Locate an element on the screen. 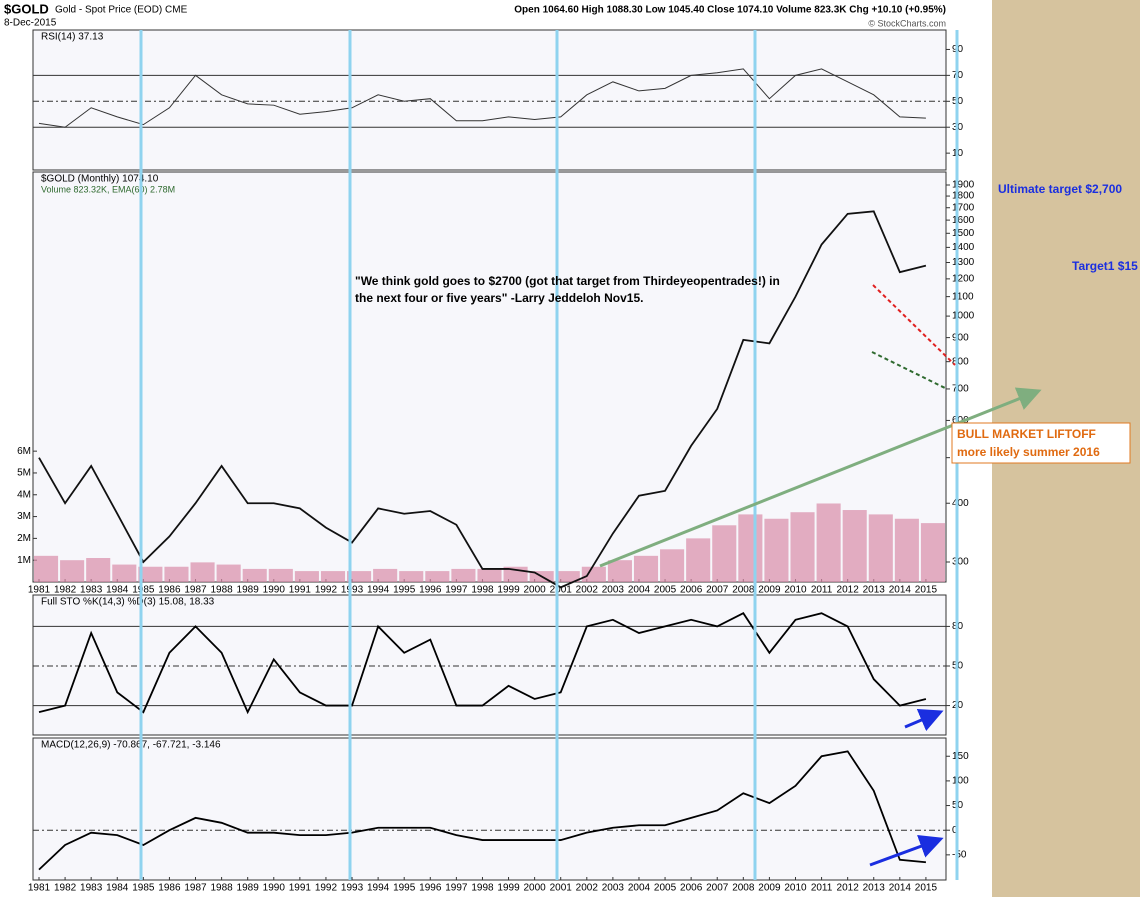 This screenshot has width=1140, height=897. divergence-arrow is located at coordinates (924, 720).